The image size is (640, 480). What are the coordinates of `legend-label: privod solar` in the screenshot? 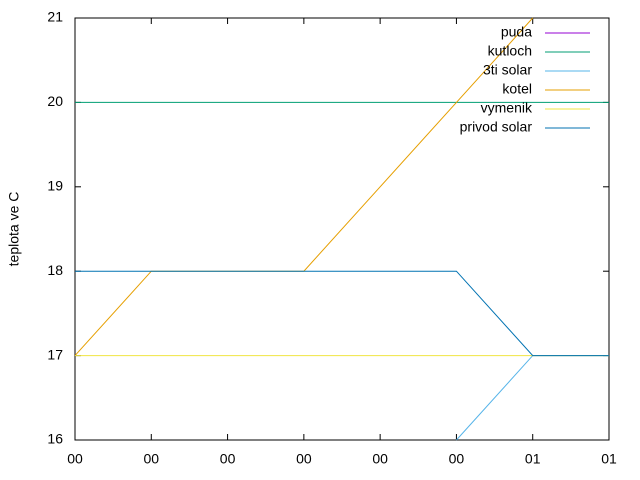 It's located at (496, 127).